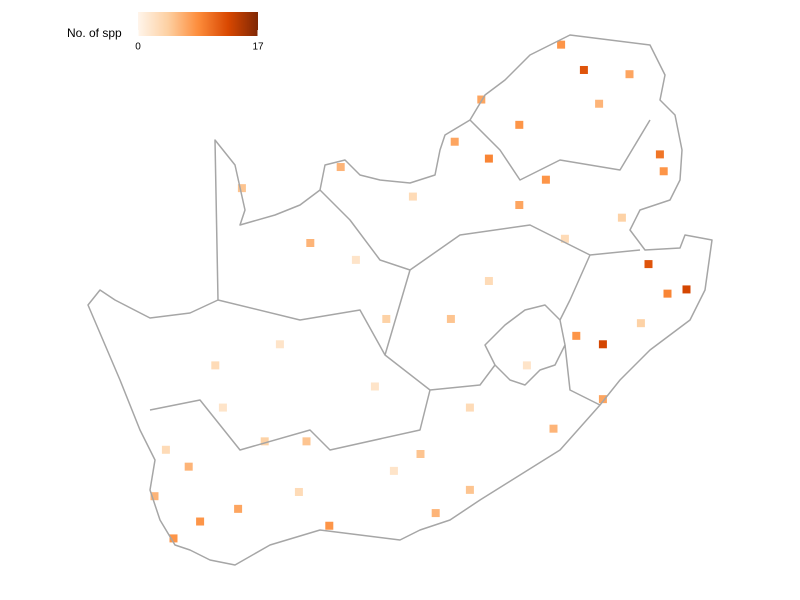 This screenshot has height=600, width=800. I want to click on colorbar-label: 0, so click(138, 47).